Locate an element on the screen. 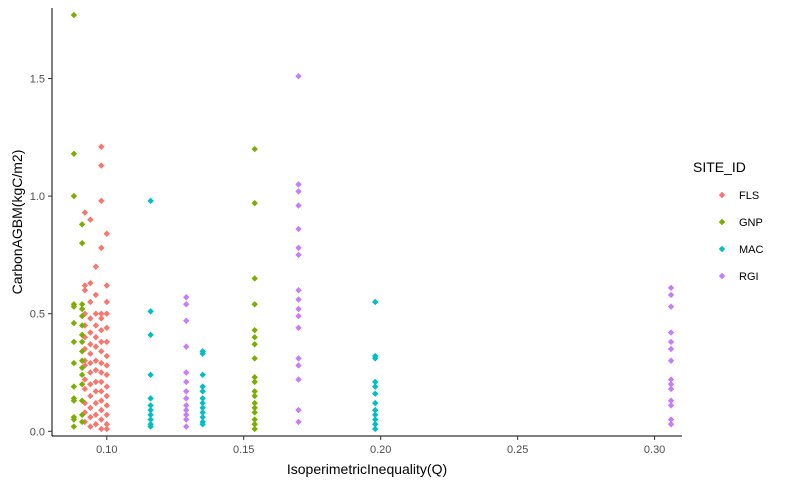 The height and width of the screenshot is (486, 787). legend-title: SITE_ID is located at coordinates (719, 167).